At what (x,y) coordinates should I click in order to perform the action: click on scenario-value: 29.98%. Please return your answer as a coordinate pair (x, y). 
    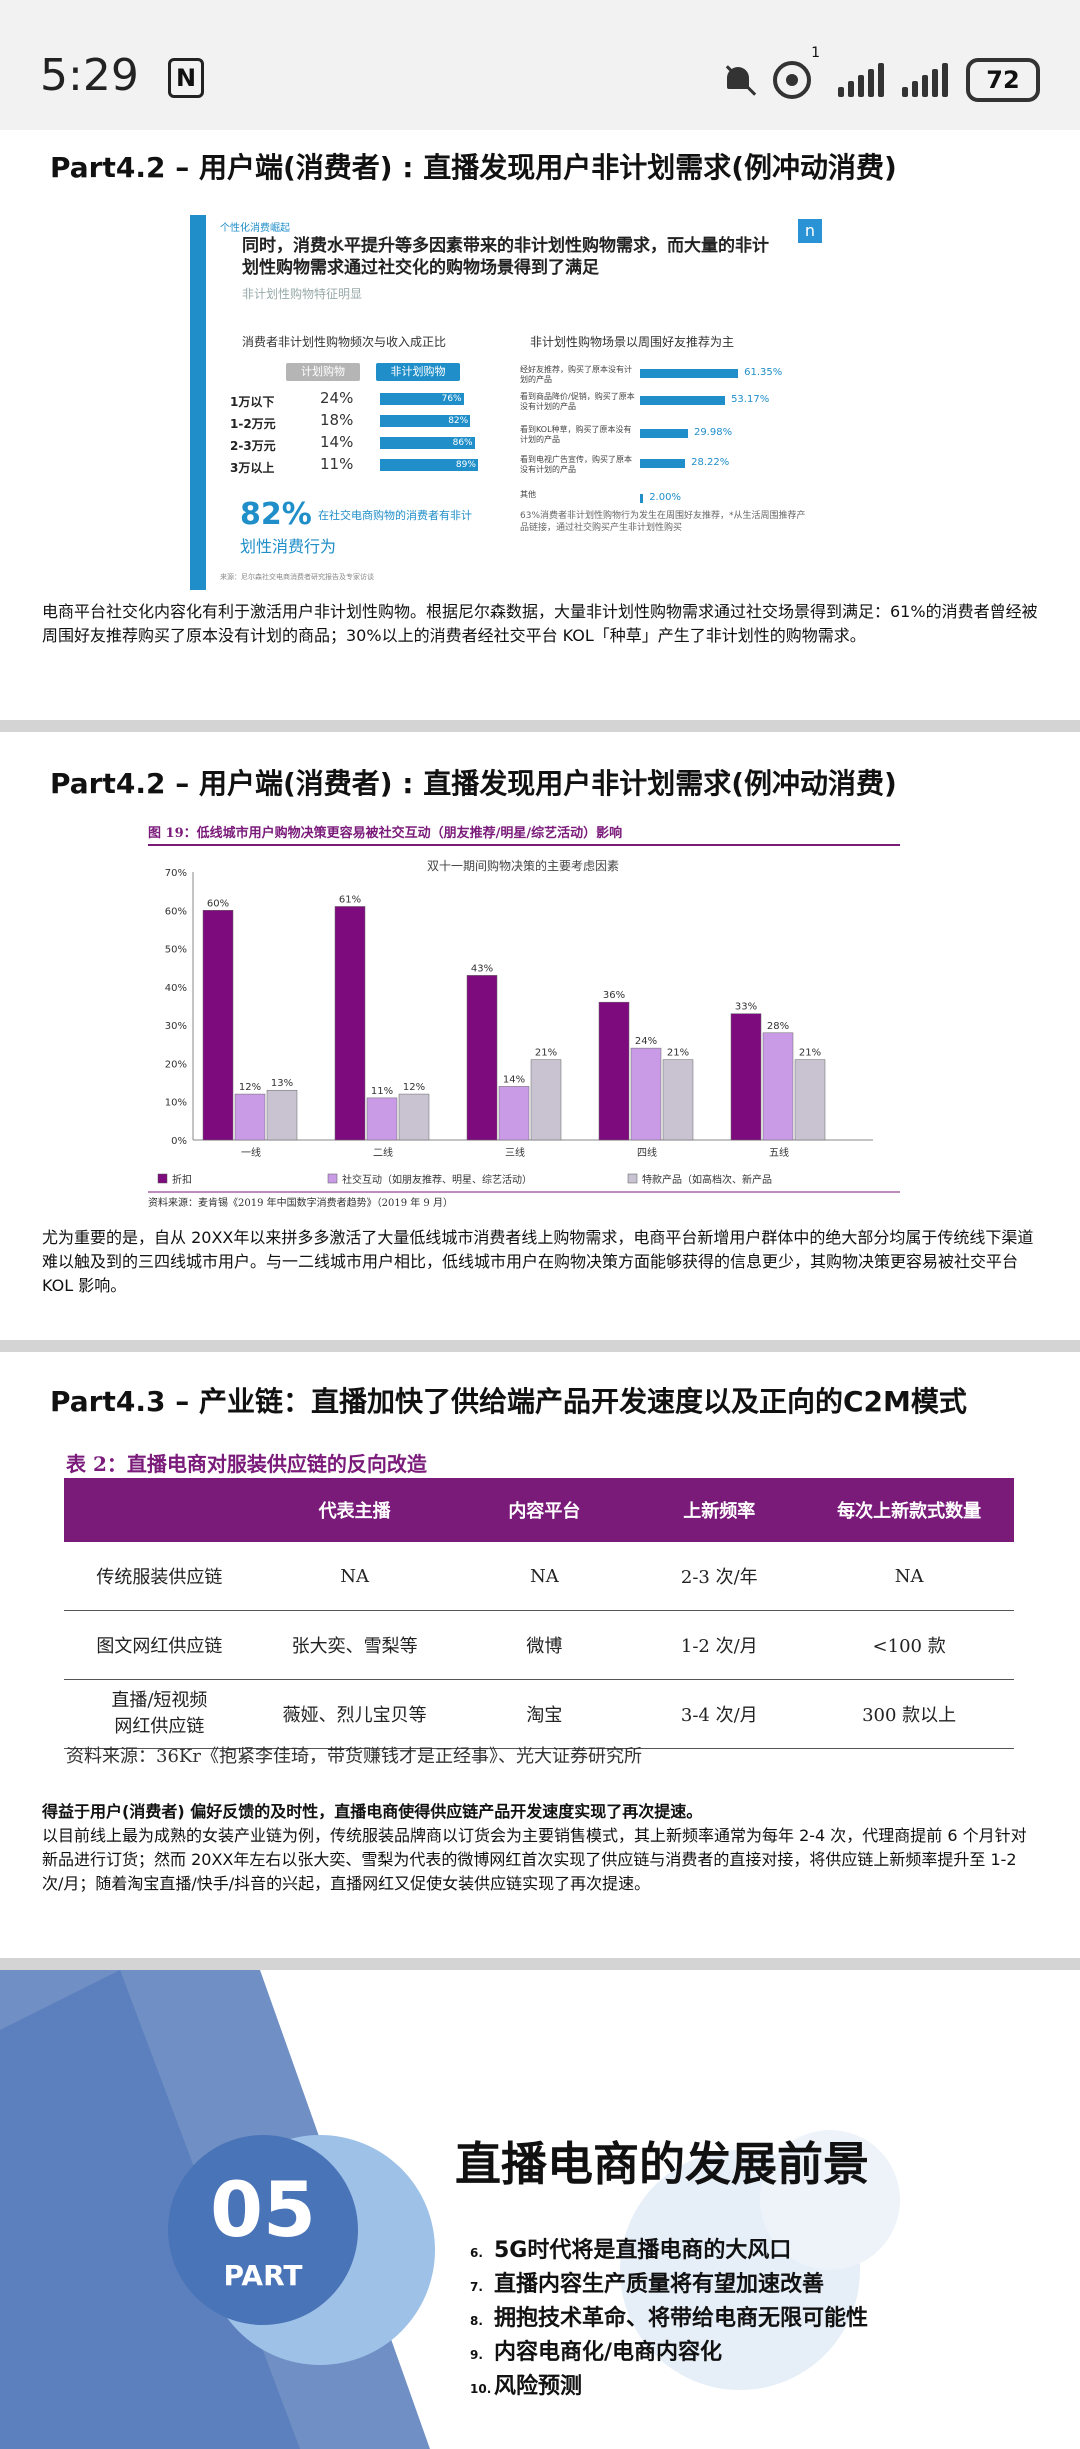
    Looking at the image, I should click on (713, 432).